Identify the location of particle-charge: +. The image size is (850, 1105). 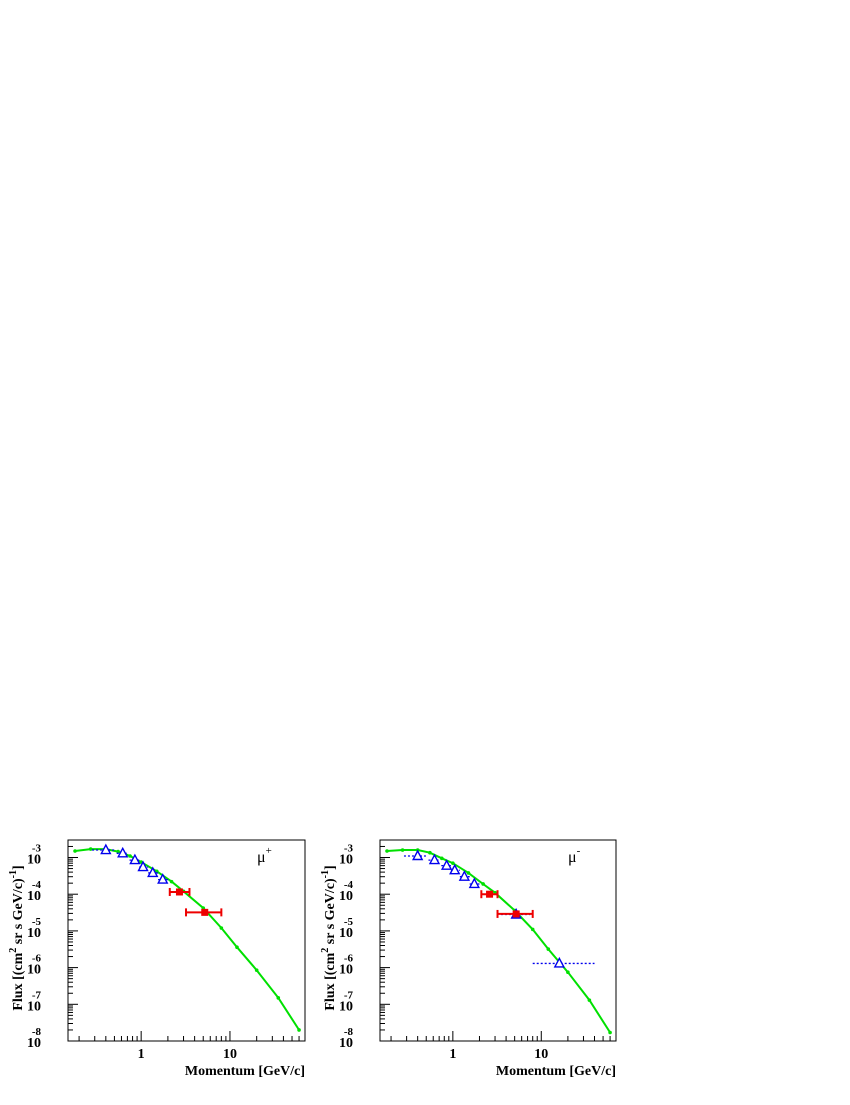
(269, 851).